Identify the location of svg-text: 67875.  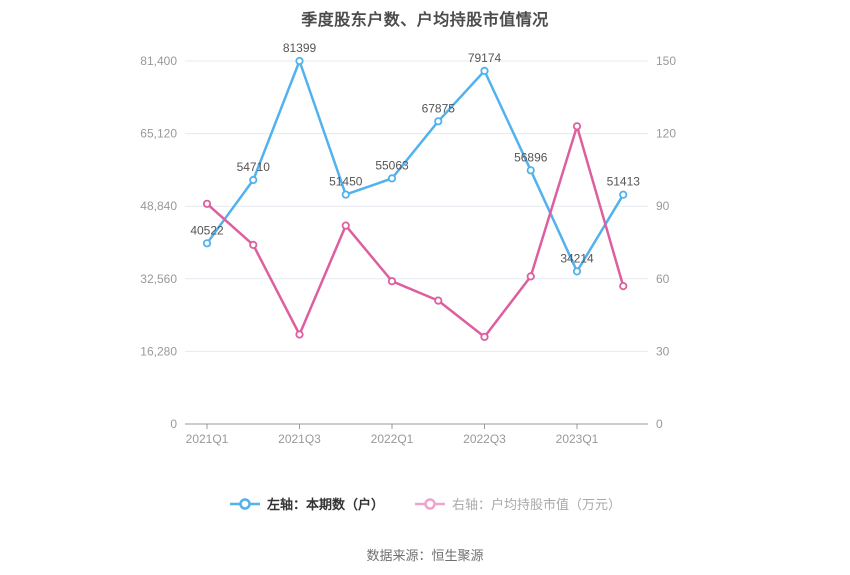
(439, 108).